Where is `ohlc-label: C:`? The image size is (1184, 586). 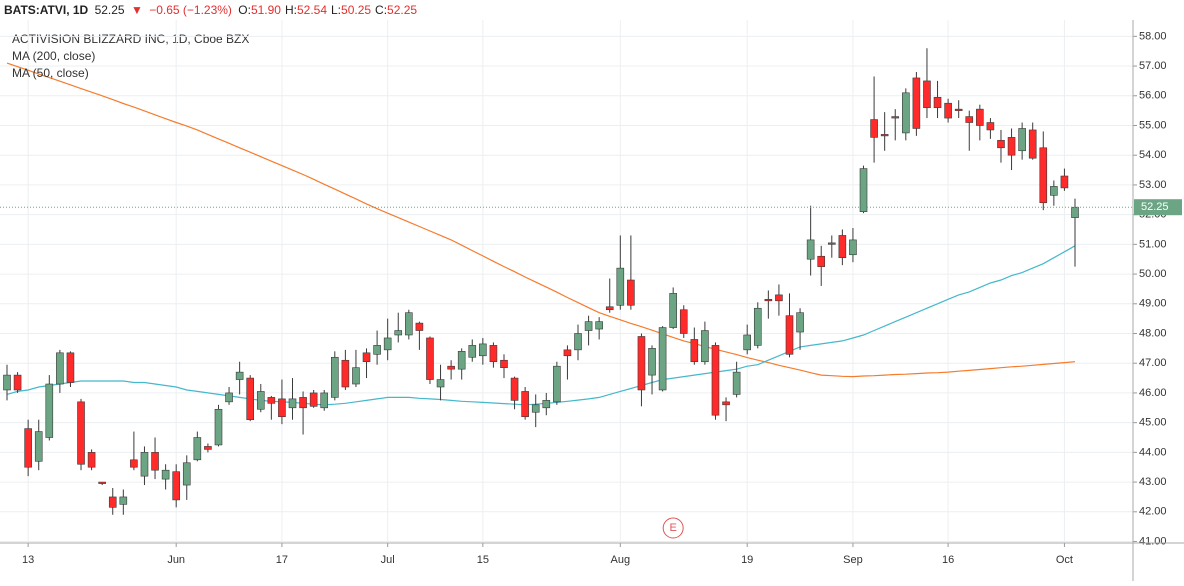 ohlc-label: C: is located at coordinates (381, 10).